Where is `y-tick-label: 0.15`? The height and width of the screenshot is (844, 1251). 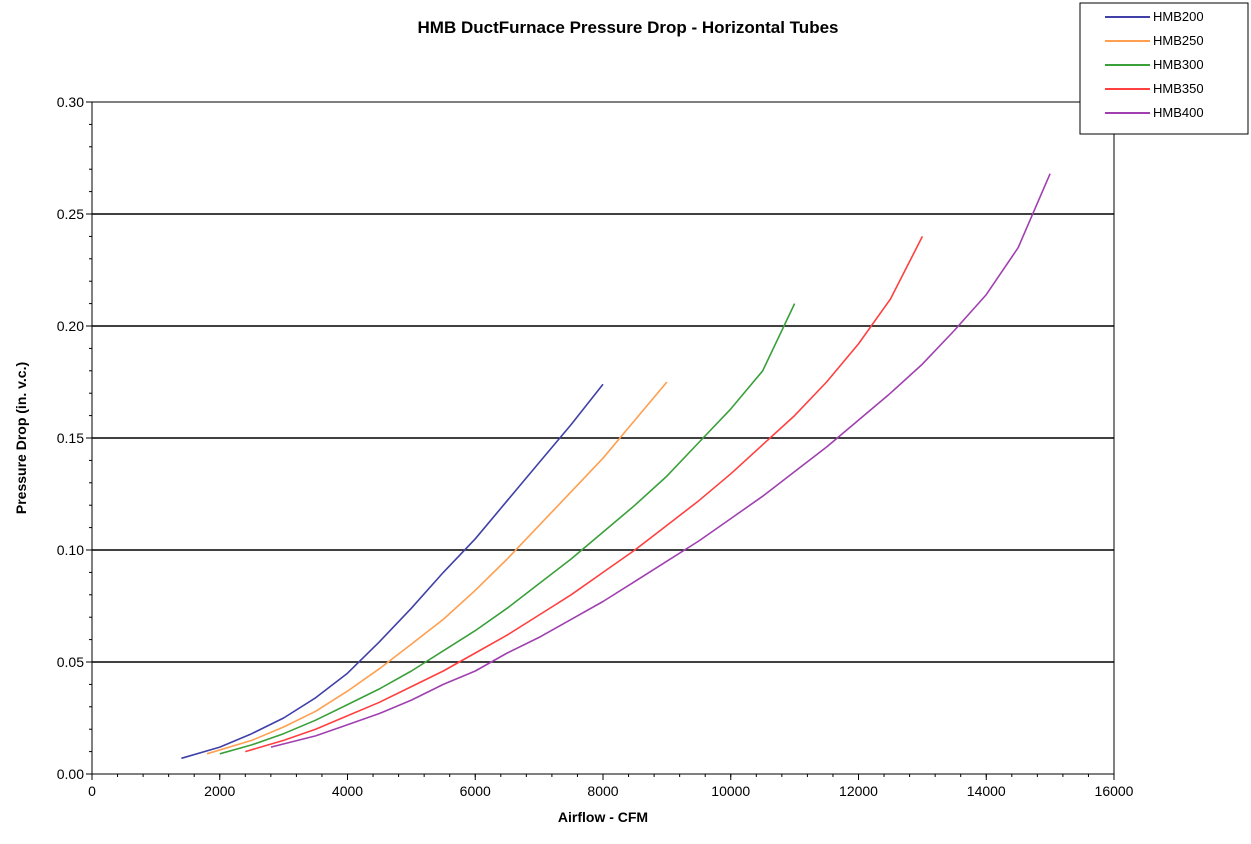 y-tick-label: 0.15 is located at coordinates (70, 438).